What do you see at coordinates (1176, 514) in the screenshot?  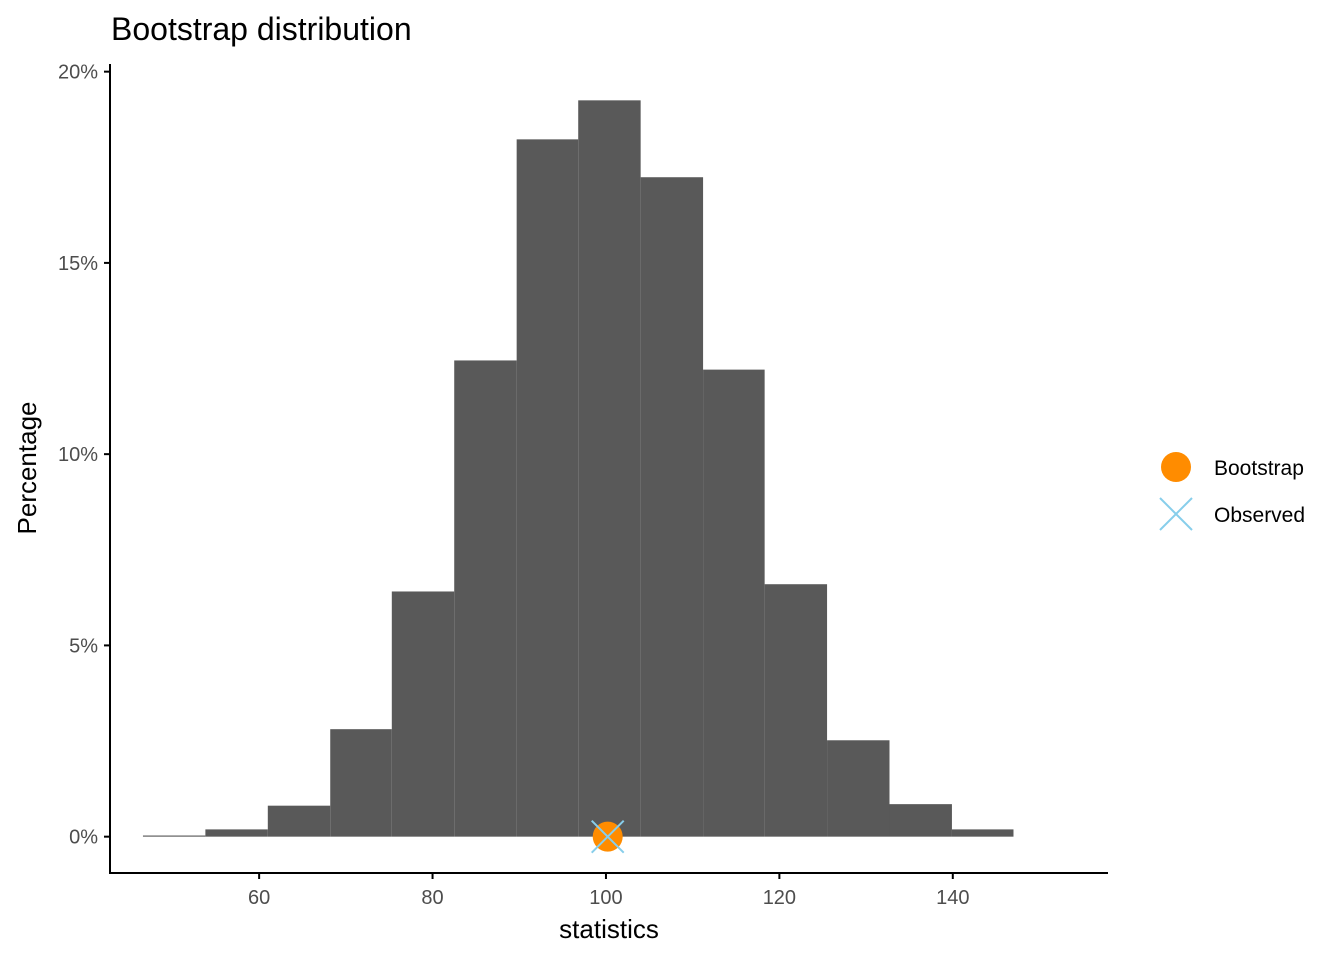 I see `legend-key-observed` at bounding box center [1176, 514].